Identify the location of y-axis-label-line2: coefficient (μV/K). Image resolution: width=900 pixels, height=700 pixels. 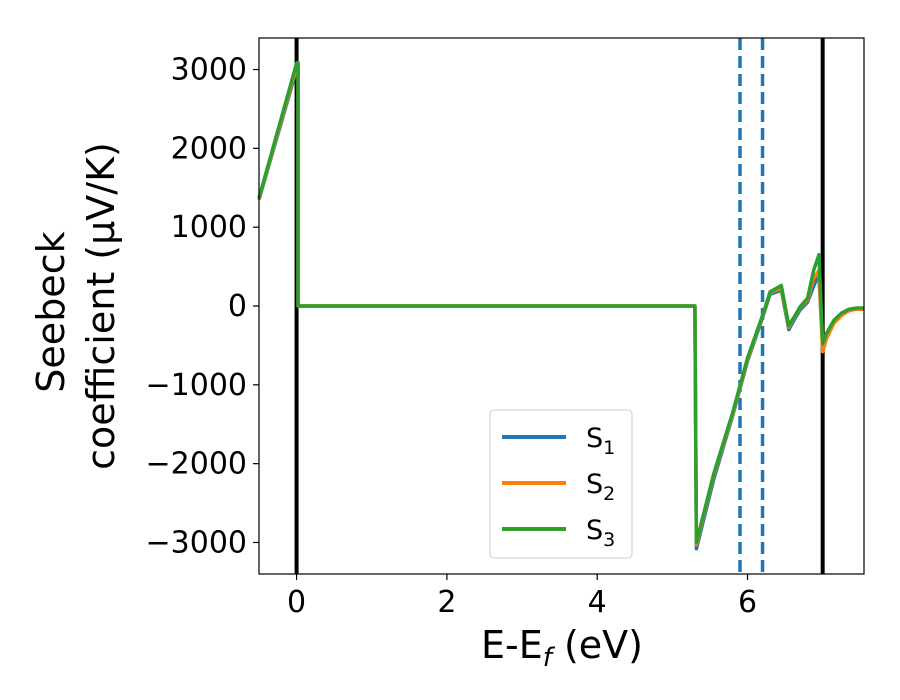
(101, 306).